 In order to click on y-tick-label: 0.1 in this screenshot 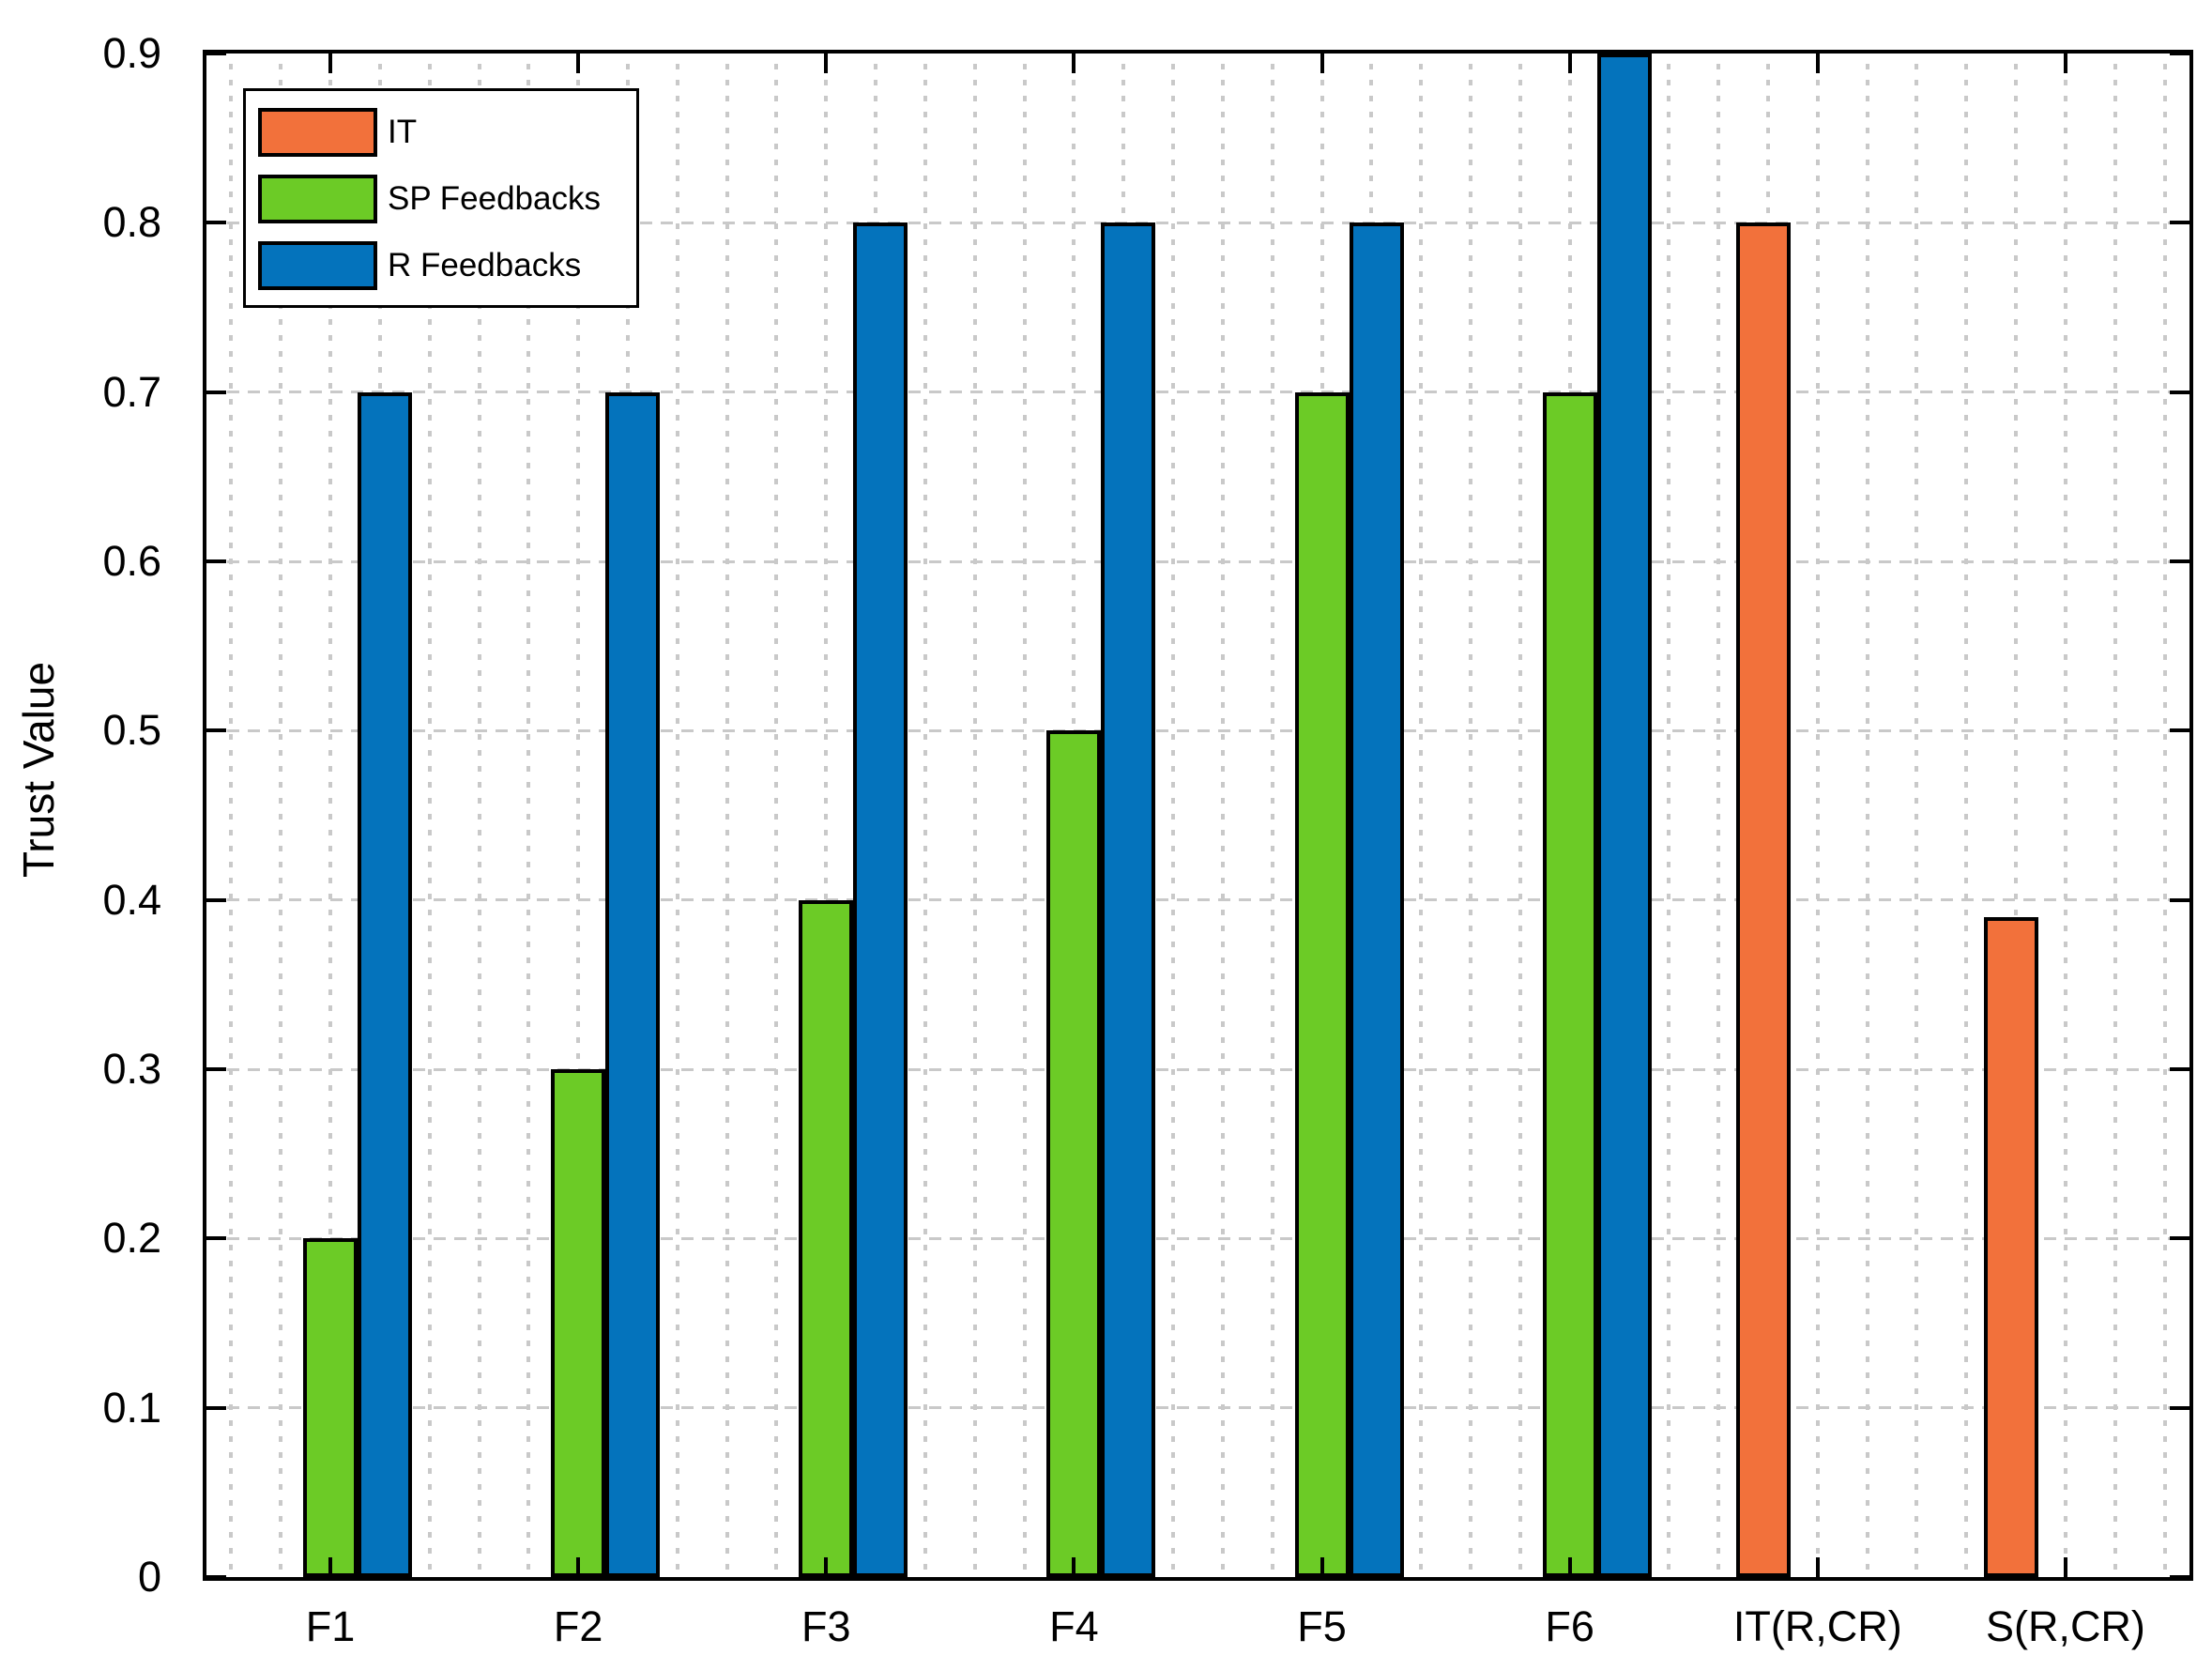, I will do `click(131, 1407)`.